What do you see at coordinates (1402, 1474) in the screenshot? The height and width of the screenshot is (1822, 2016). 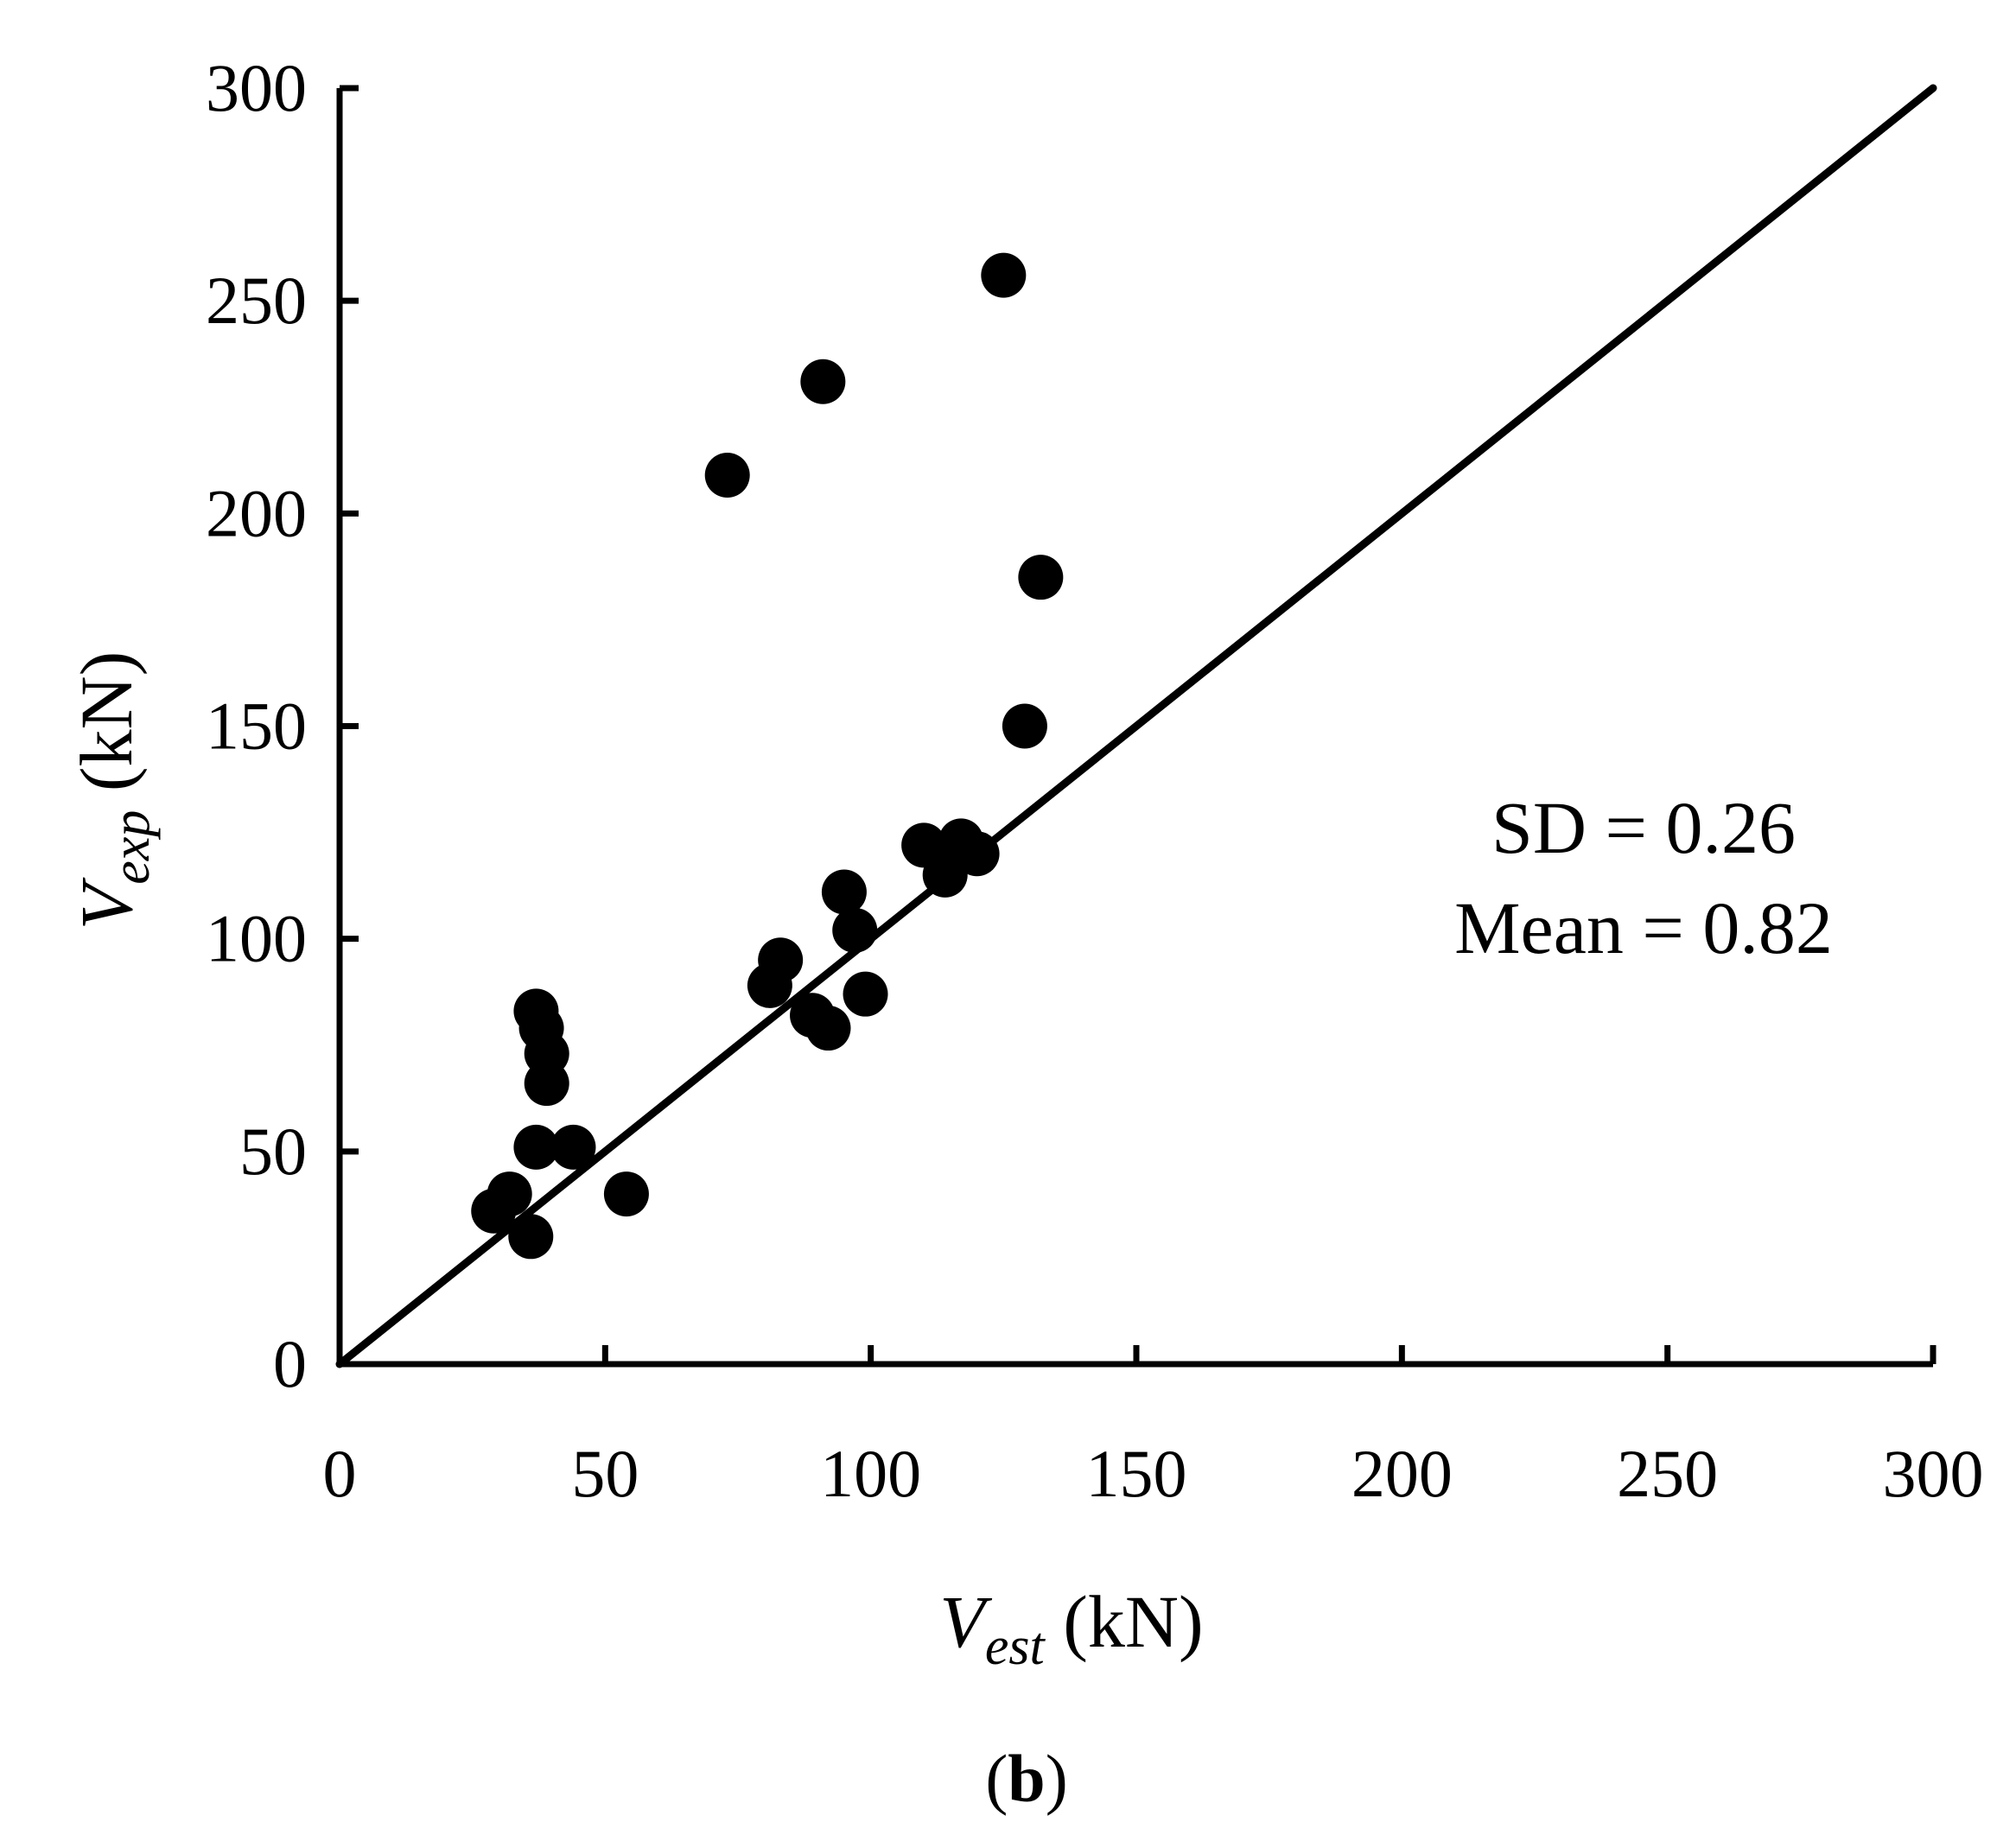 I see `x-tick-label: 200` at bounding box center [1402, 1474].